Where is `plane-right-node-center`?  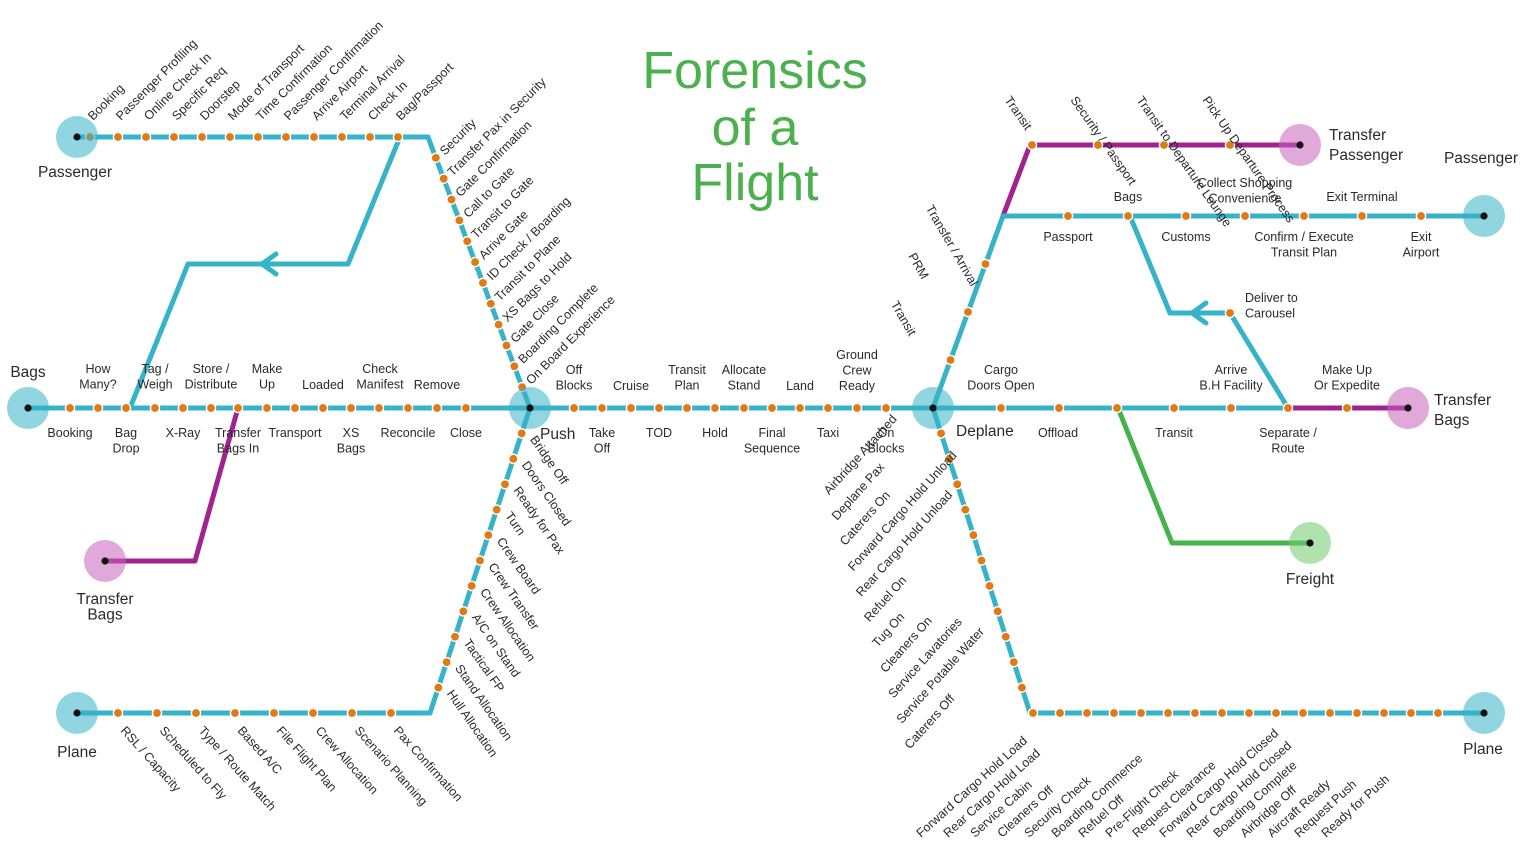 plane-right-node-center is located at coordinates (1484, 713).